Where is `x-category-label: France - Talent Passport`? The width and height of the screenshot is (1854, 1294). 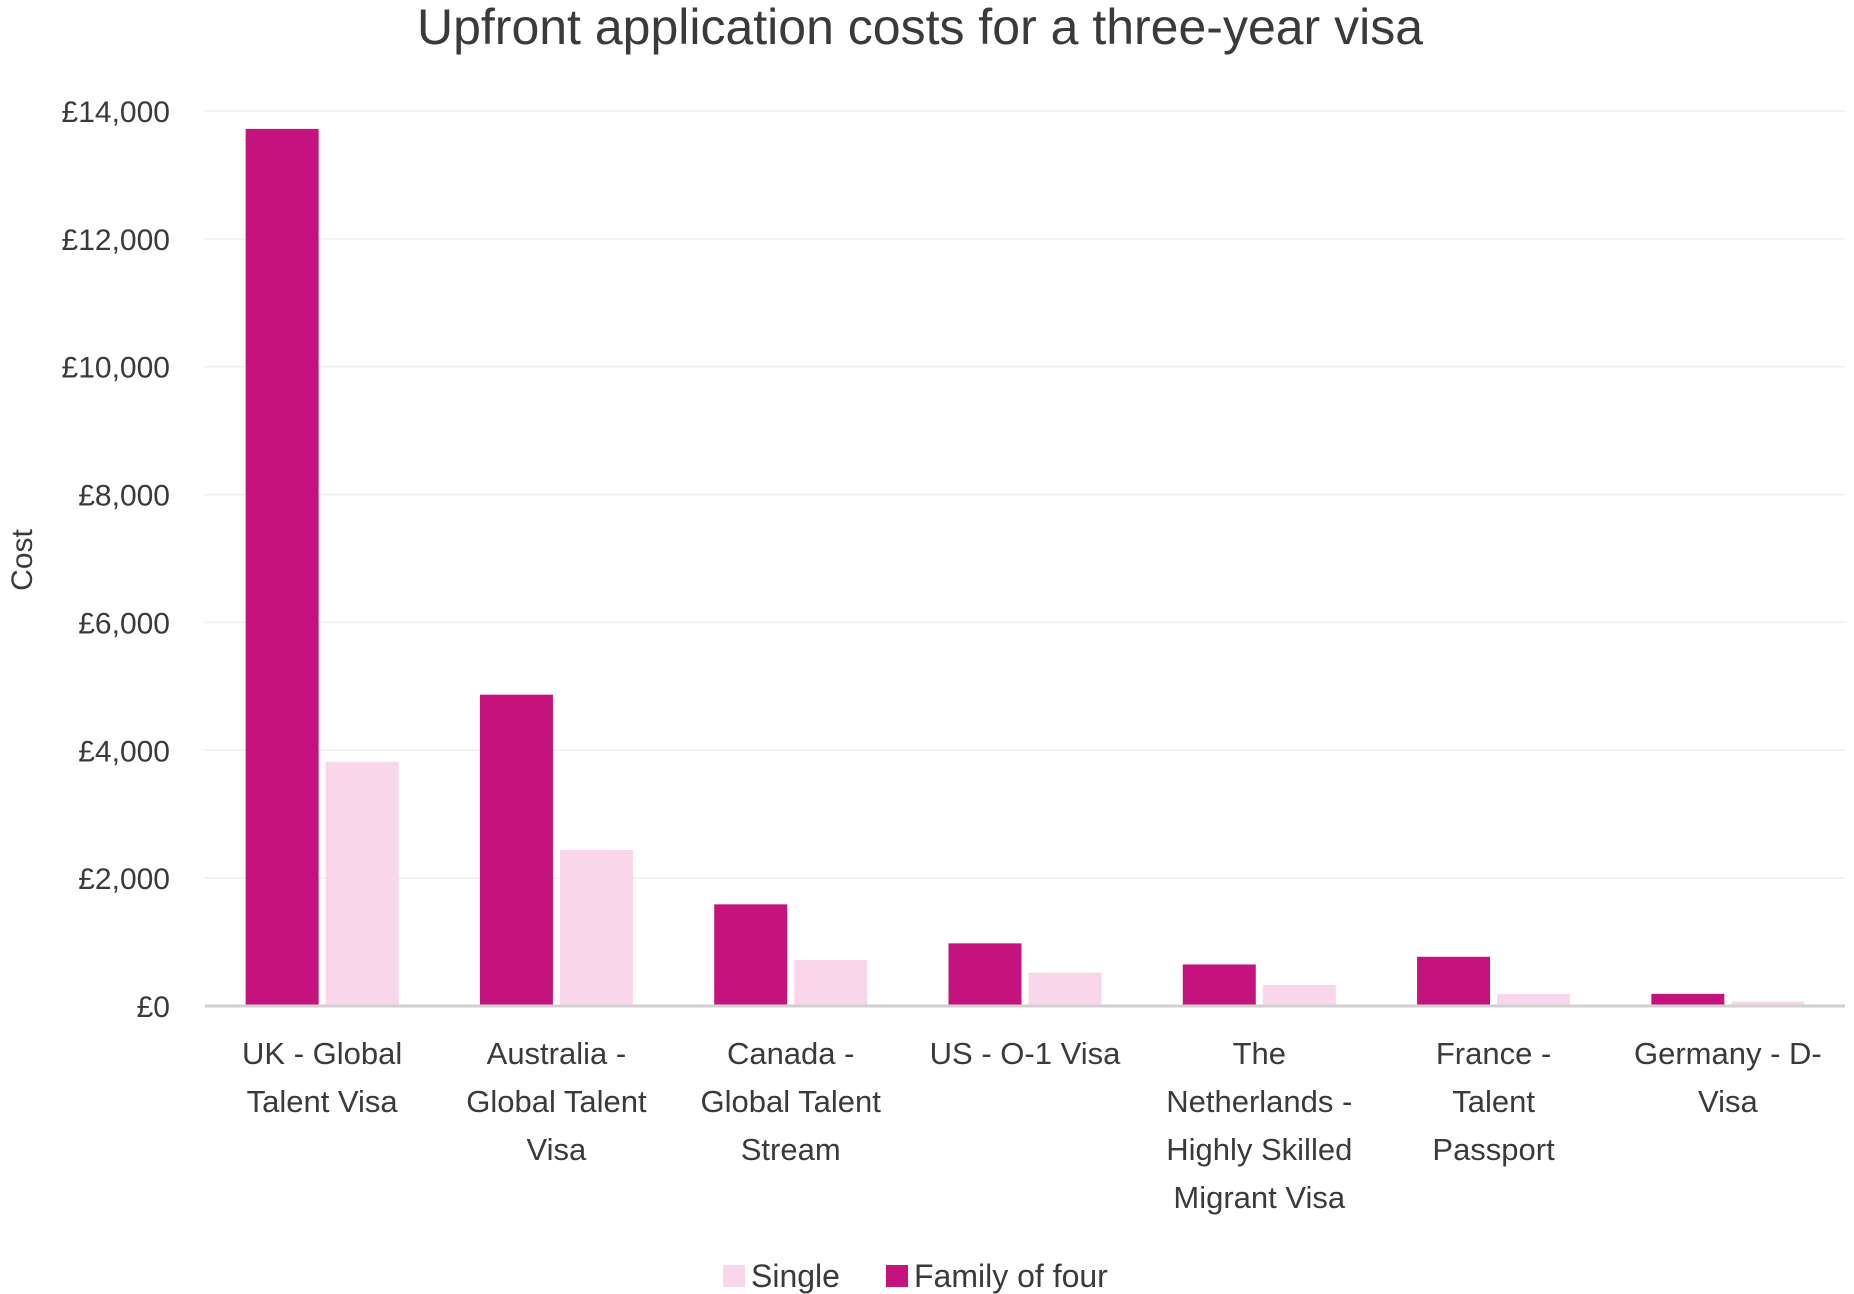 x-category-label: France - Talent Passport is located at coordinates (1493, 1101).